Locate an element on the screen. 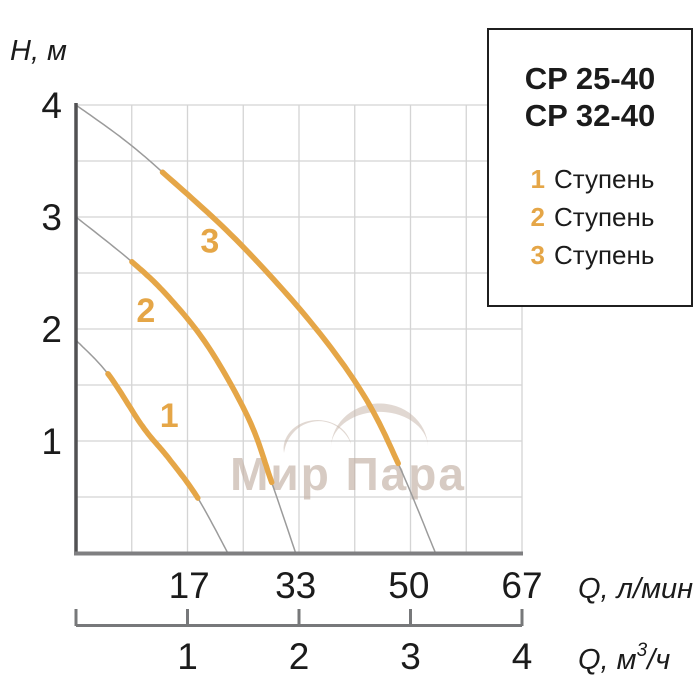 The width and height of the screenshot is (700, 700). x-tick-labels-m3h: 1 2 3 4 is located at coordinates (354, 656).